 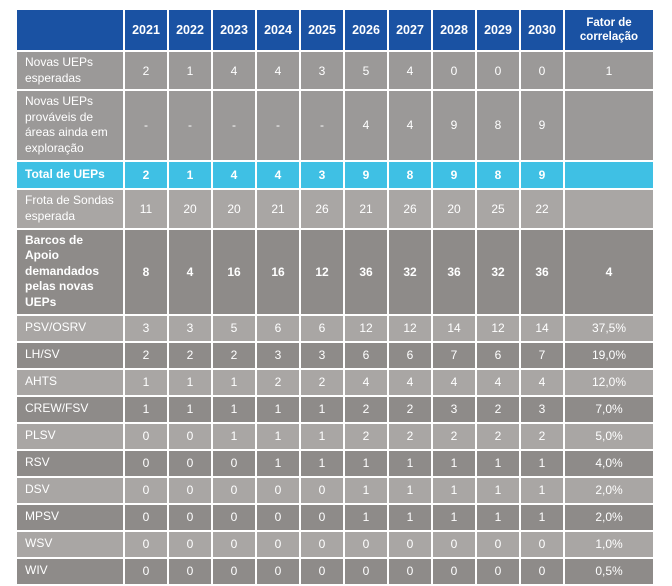 I want to click on factor-cell, so click(x=609, y=125).